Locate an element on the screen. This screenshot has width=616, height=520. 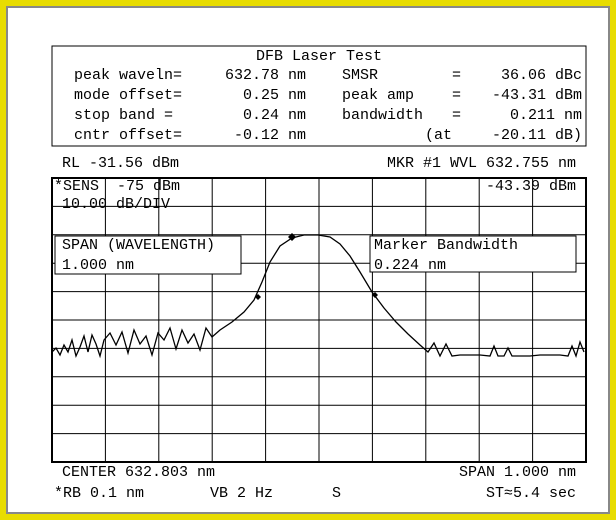
scale: 10.00 dB/DIV is located at coordinates (116, 204).